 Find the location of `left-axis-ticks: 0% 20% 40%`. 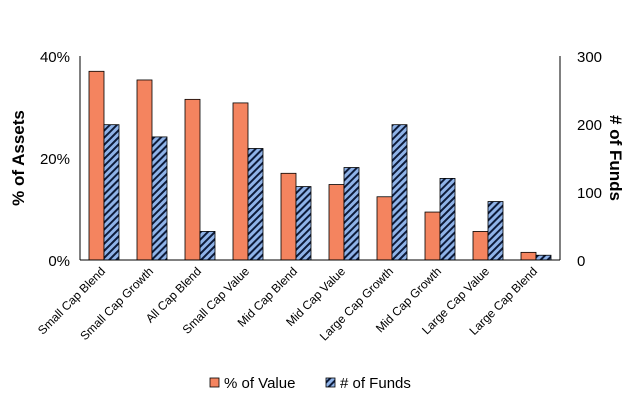

left-axis-ticks: 0% 20% 40% is located at coordinates (55, 159).